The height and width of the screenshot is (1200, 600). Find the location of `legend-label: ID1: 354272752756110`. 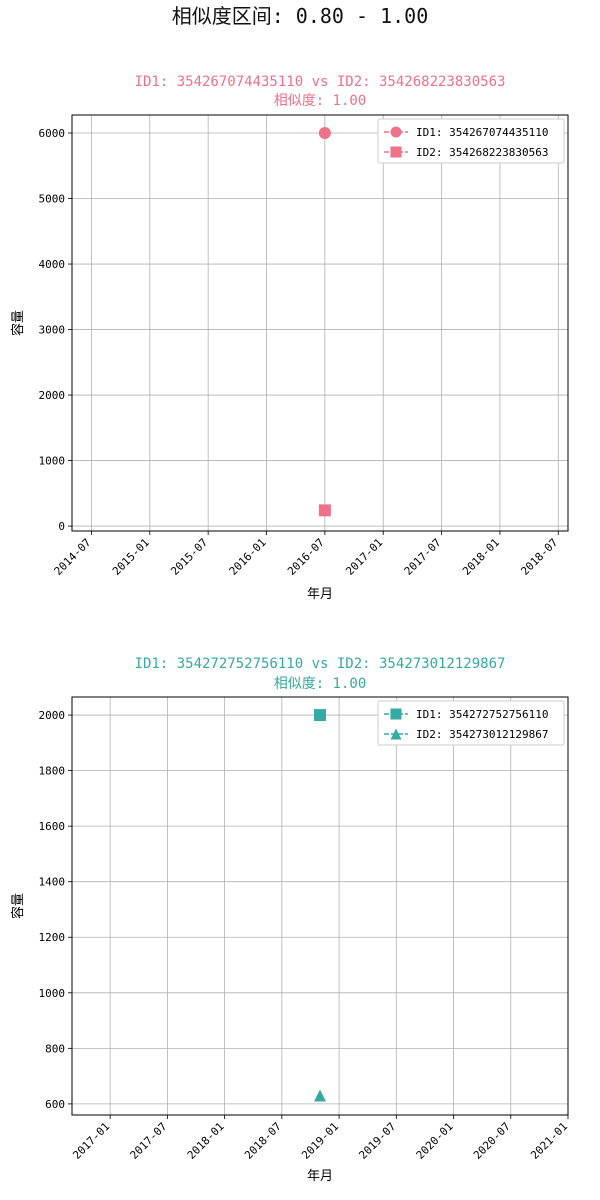

legend-label: ID1: 354272752756110 is located at coordinates (482, 714).